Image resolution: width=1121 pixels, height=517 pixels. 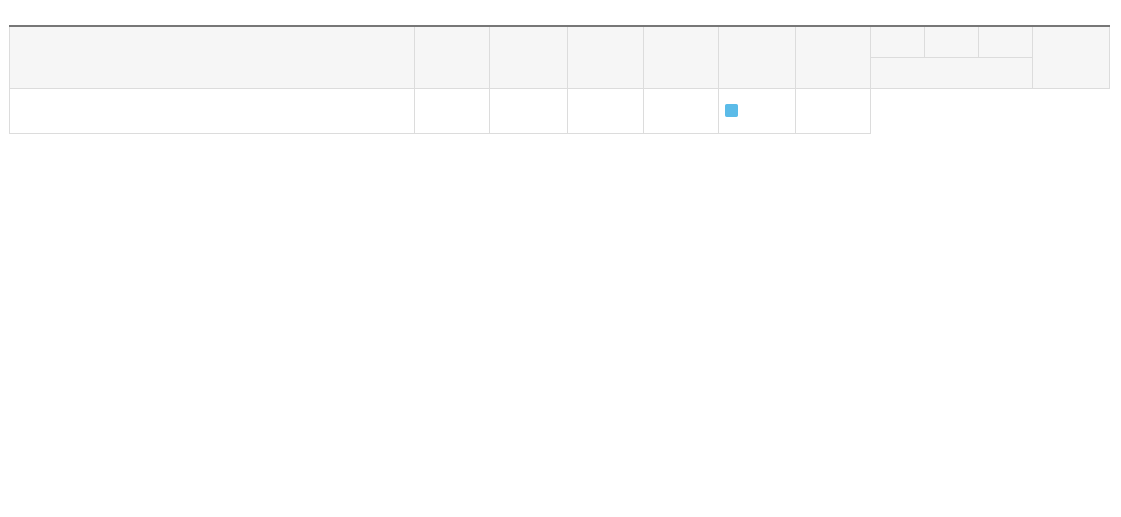 I want to click on col-header-shipment-history, so click(x=951, y=72).